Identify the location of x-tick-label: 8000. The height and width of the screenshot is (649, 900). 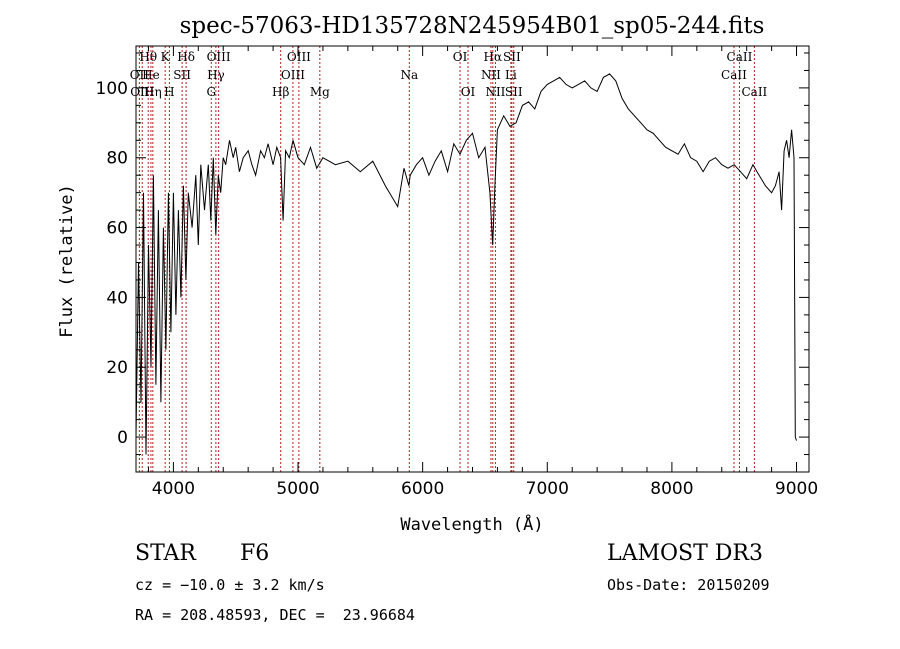
(671, 489).